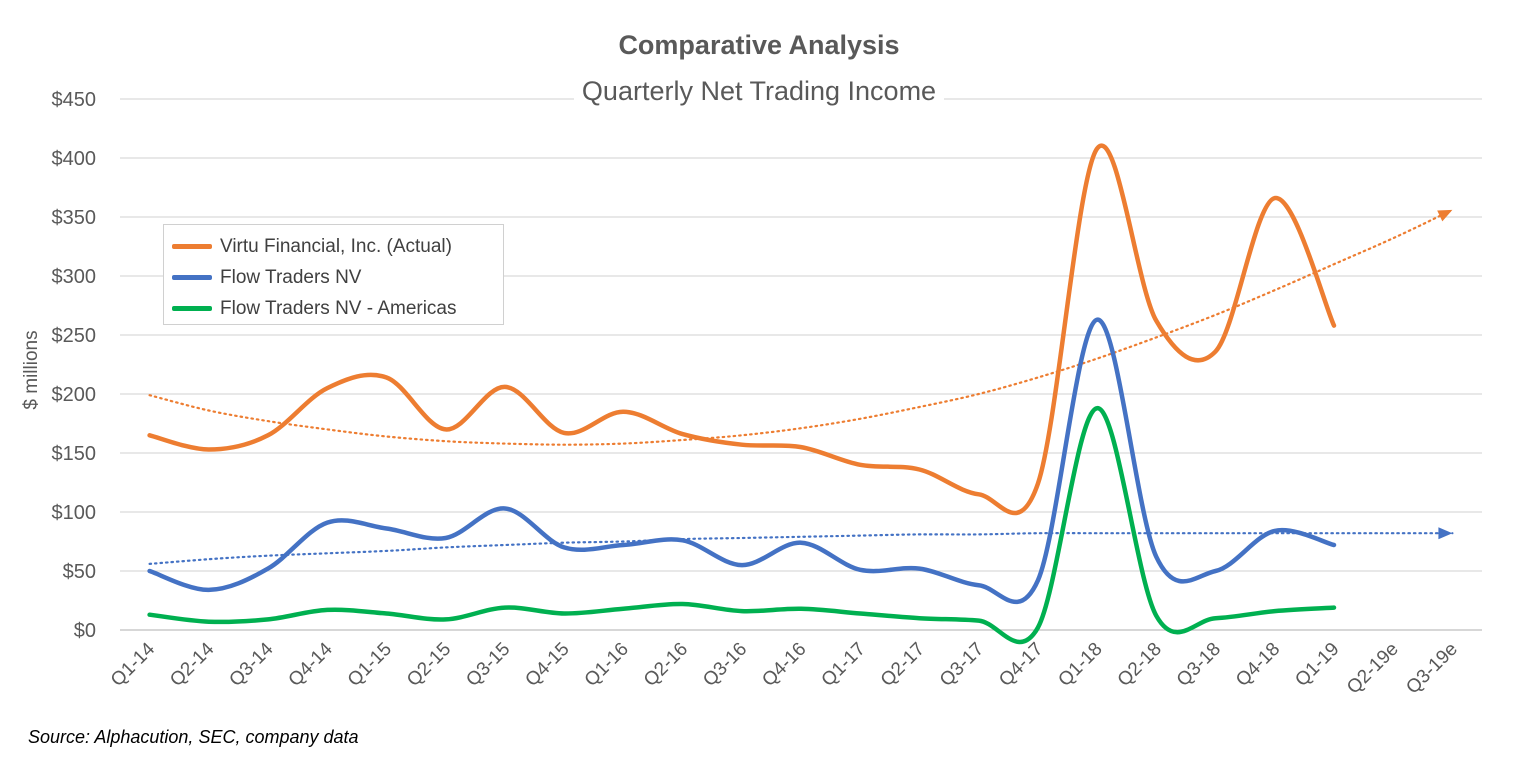  I want to click on legend-item-flow-traders: Flow Traders NV, so click(337, 277).